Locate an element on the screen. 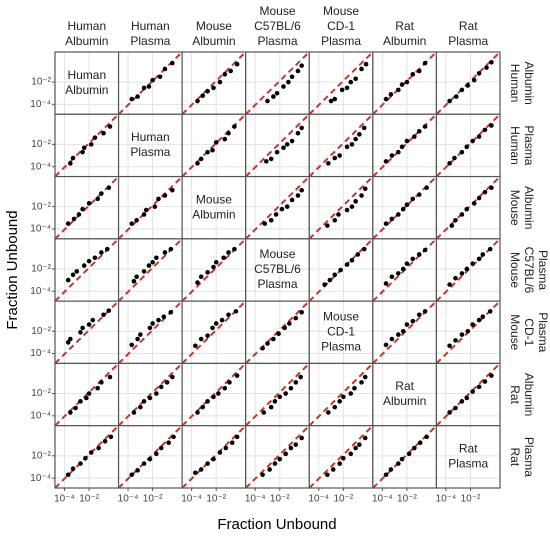 The height and width of the screenshot is (537, 550). x-tick-label: 10⁻² is located at coordinates (153, 499).